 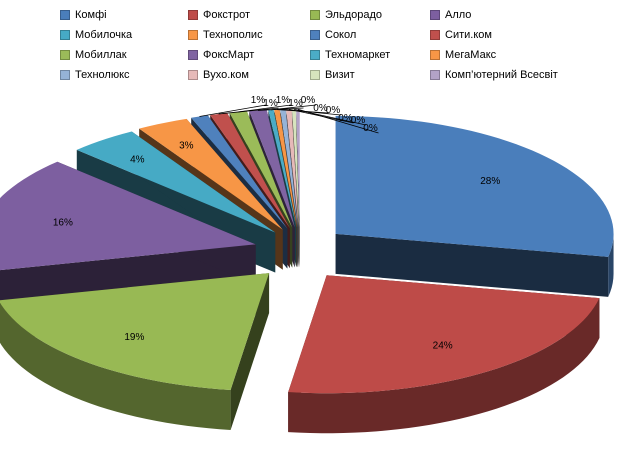 I want to click on legend-item: Фокстрот, so click(x=219, y=16).